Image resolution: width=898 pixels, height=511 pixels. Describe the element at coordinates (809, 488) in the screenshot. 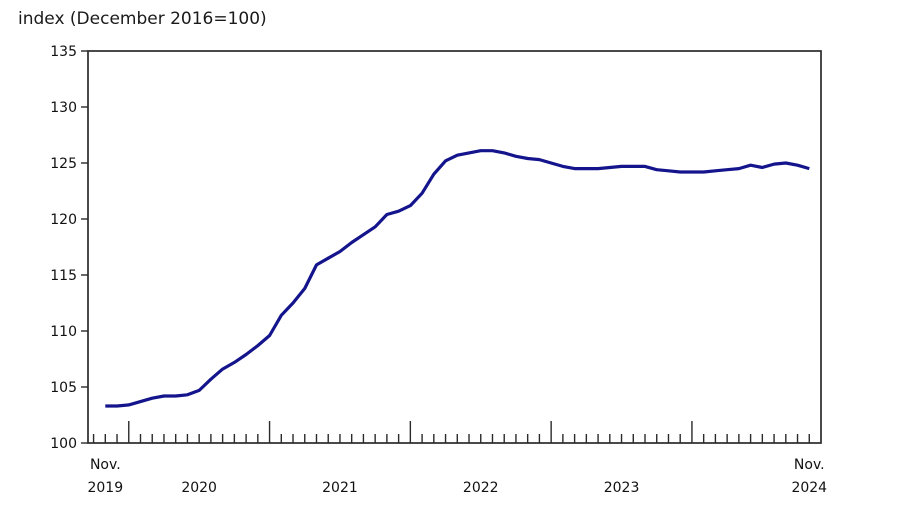

I see `x-axis-year-label: 2024` at that location.